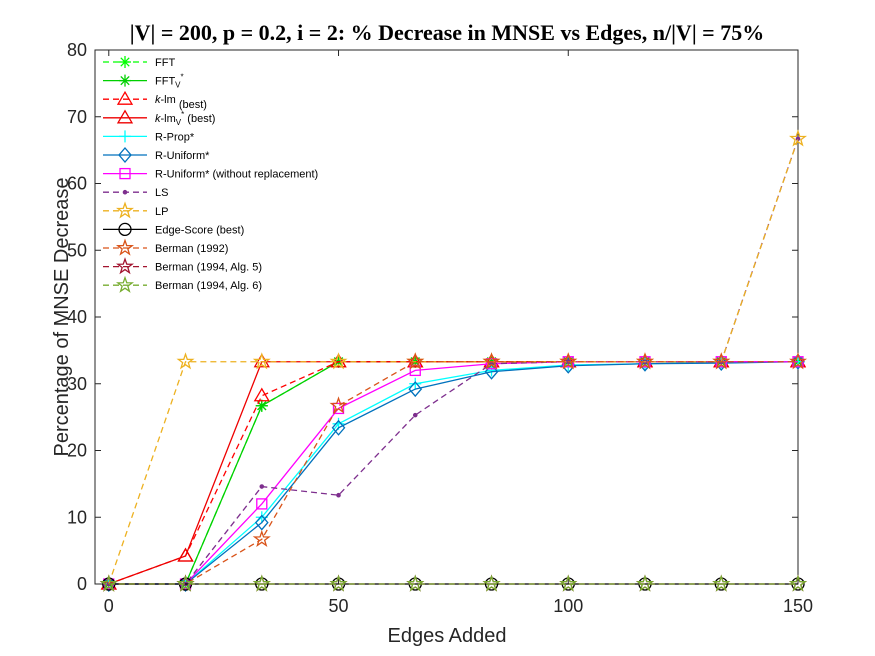 This screenshot has width=875, height=656. Describe the element at coordinates (139, 62) in the screenshot. I see `legend-entry: FFT` at that location.